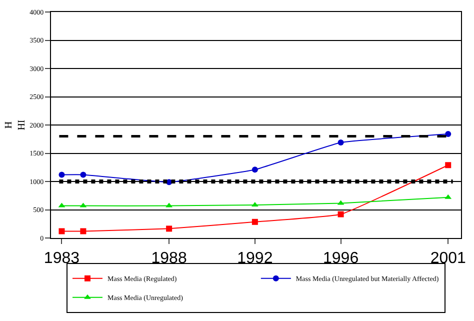 The height and width of the screenshot is (321, 474). What do you see at coordinates (255, 259) in the screenshot?
I see `x-tick-label: 1992` at bounding box center [255, 259].